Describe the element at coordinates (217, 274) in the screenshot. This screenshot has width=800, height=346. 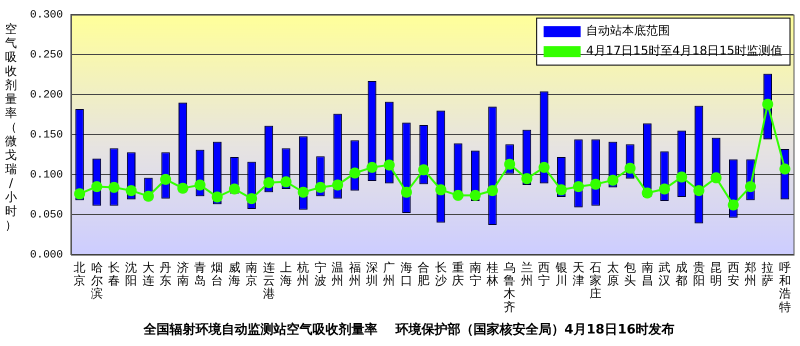
I see `x-tick-label: 烟台` at that location.